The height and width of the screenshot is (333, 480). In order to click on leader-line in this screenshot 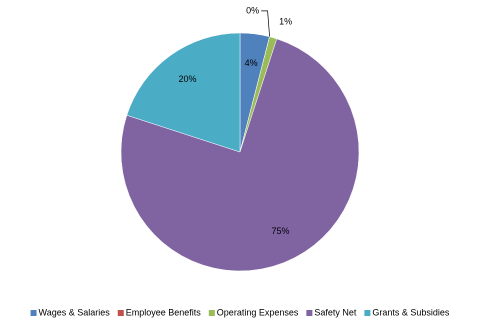, I will do `click(265, 23)`.